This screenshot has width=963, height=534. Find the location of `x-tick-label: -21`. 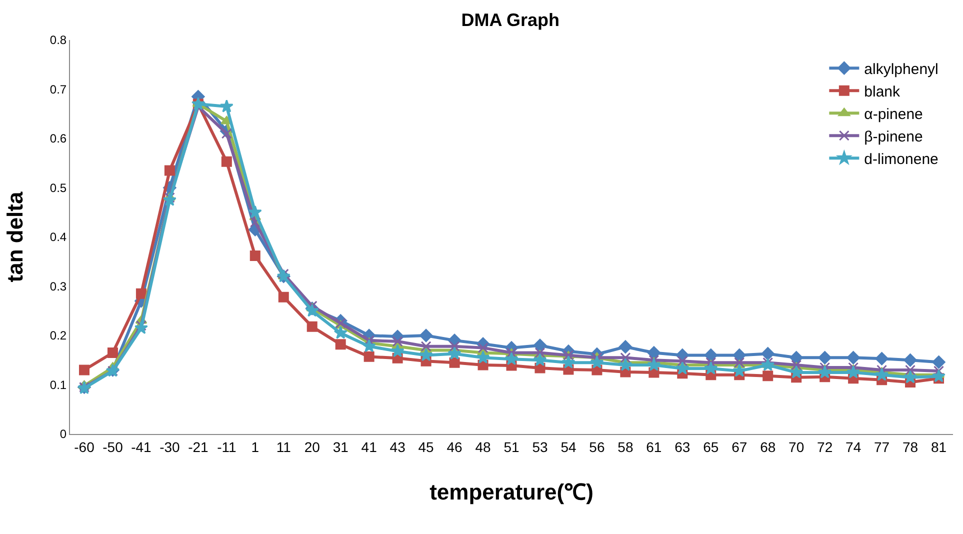

x-tick-label: -21 is located at coordinates (198, 446).